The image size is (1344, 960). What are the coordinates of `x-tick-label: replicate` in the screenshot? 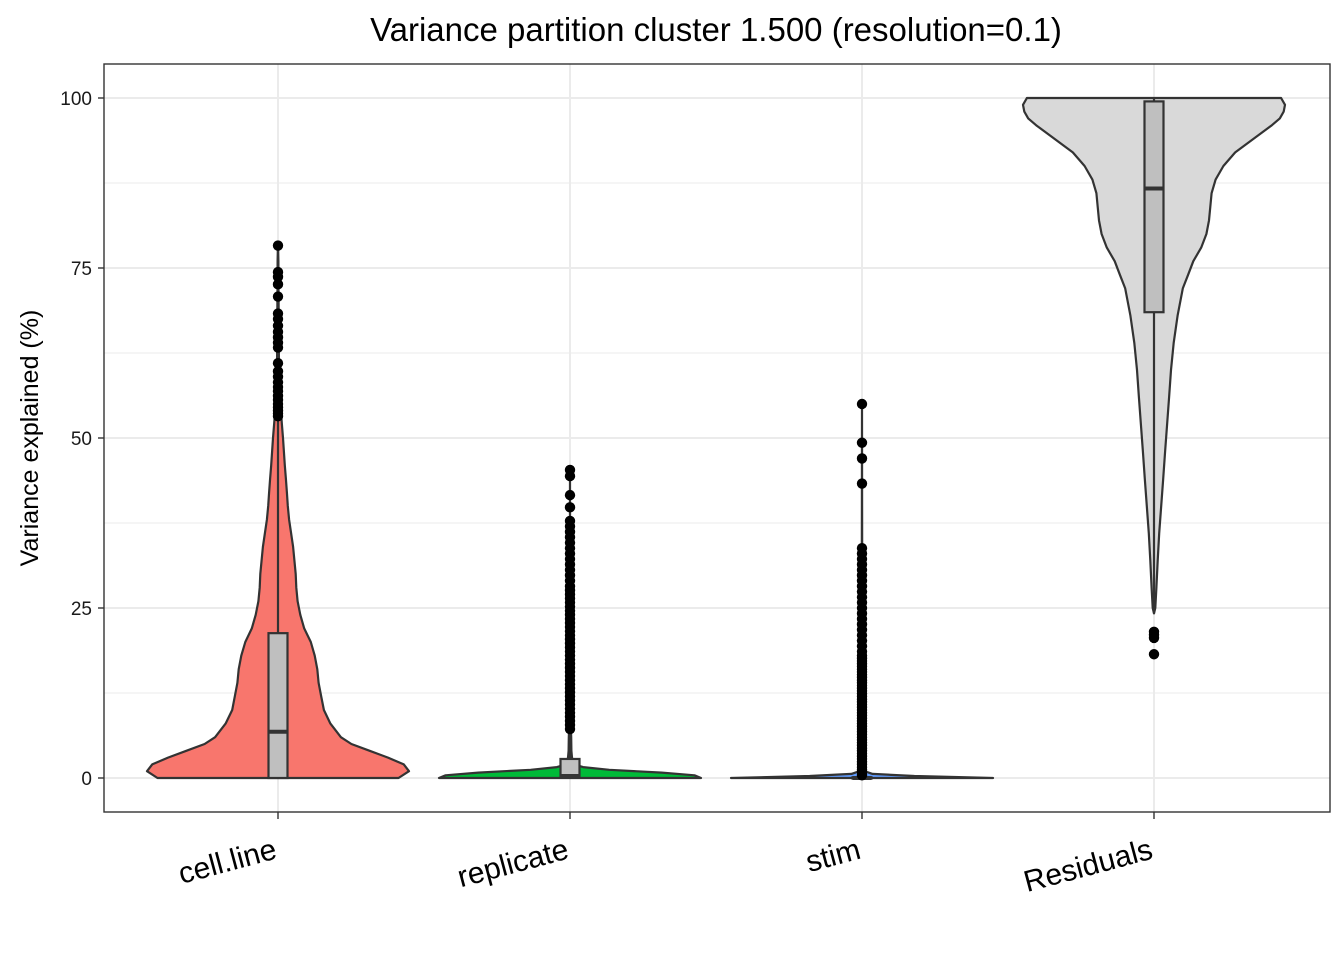 It's located at (513, 863).